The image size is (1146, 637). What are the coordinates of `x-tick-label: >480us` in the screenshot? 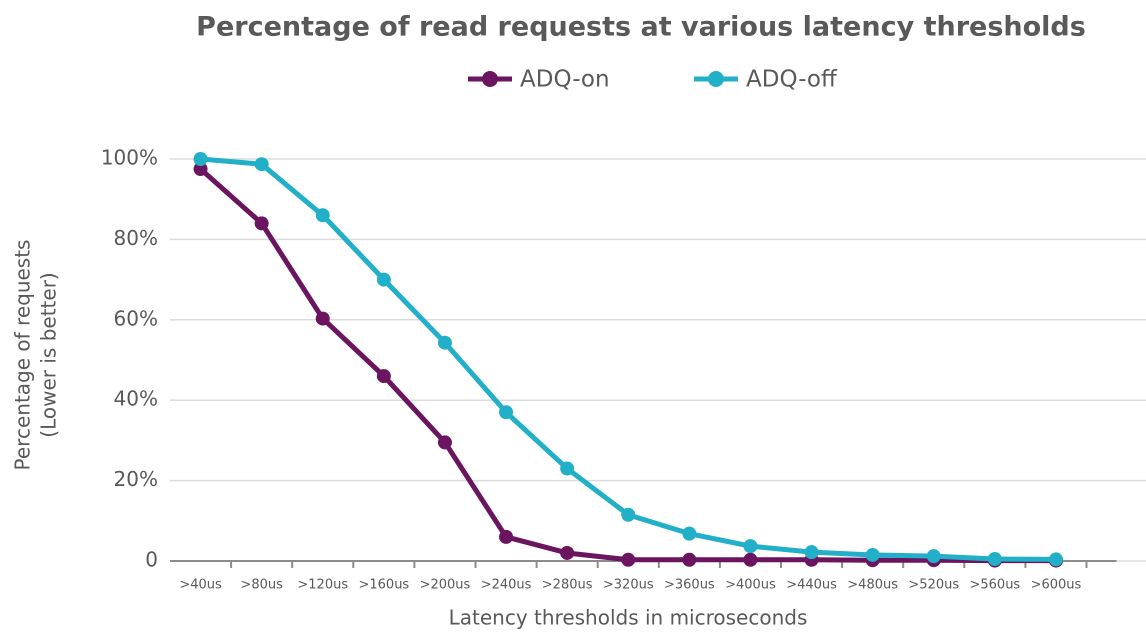 It's located at (872, 585).